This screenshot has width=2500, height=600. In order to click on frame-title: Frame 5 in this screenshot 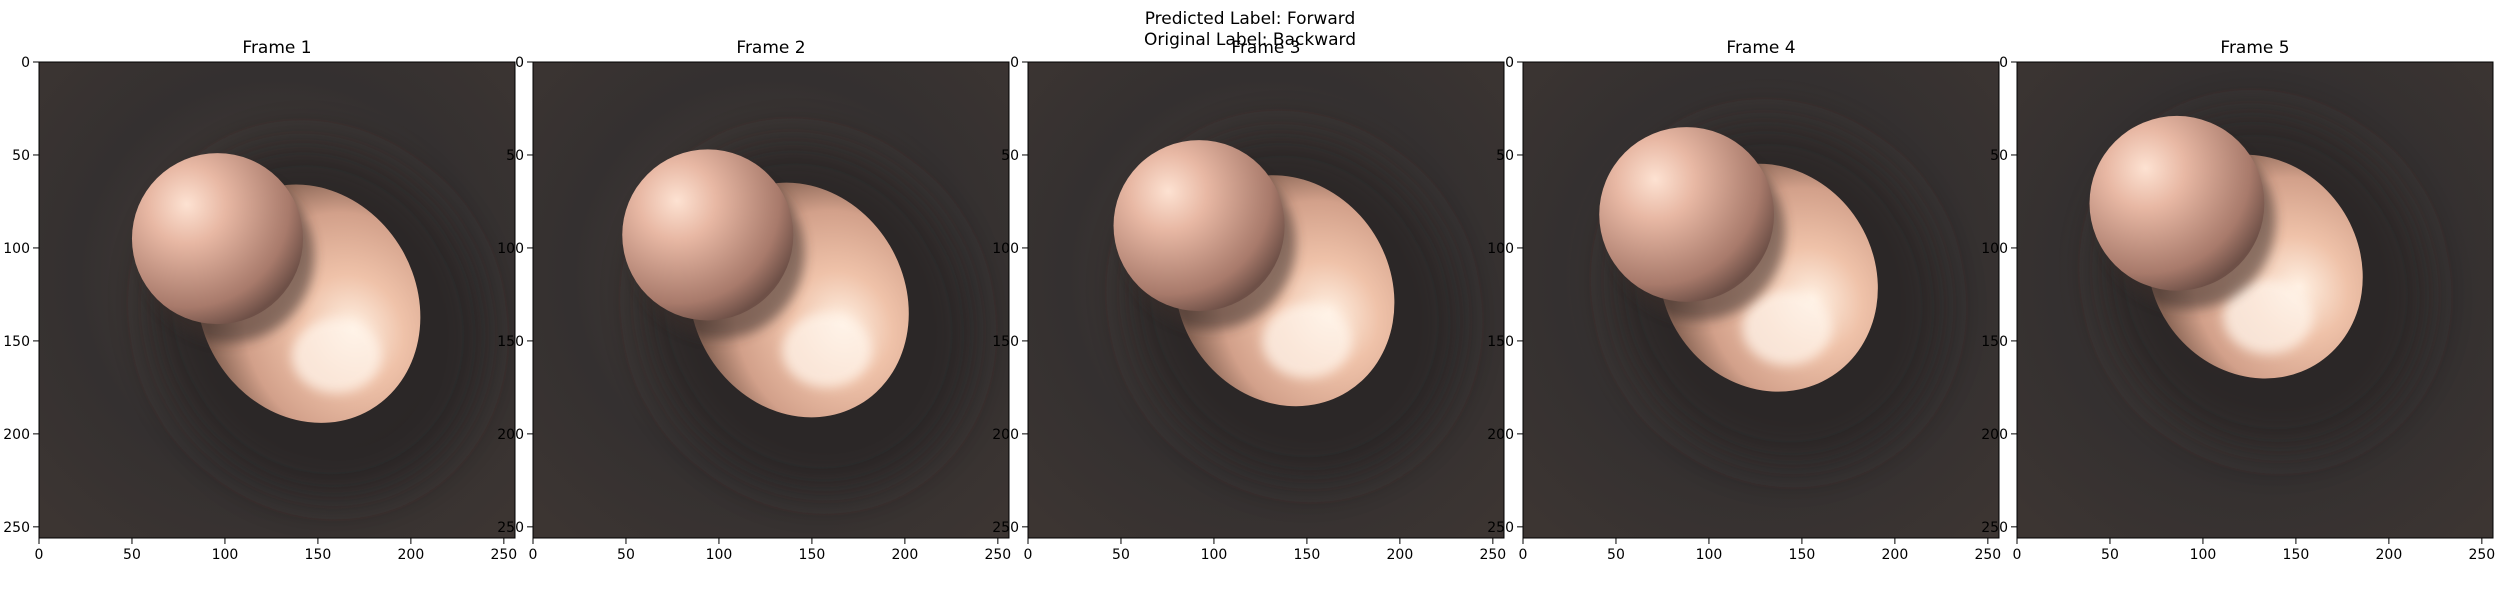, I will do `click(2255, 48)`.